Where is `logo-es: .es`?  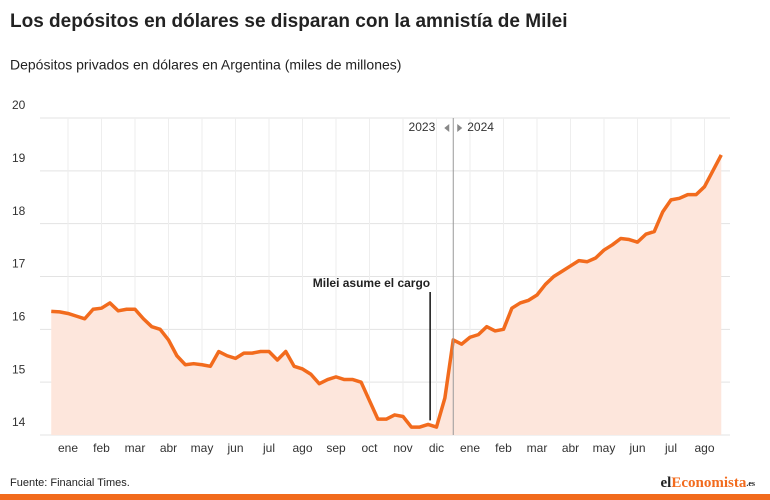
logo-es: .es is located at coordinates (750, 483).